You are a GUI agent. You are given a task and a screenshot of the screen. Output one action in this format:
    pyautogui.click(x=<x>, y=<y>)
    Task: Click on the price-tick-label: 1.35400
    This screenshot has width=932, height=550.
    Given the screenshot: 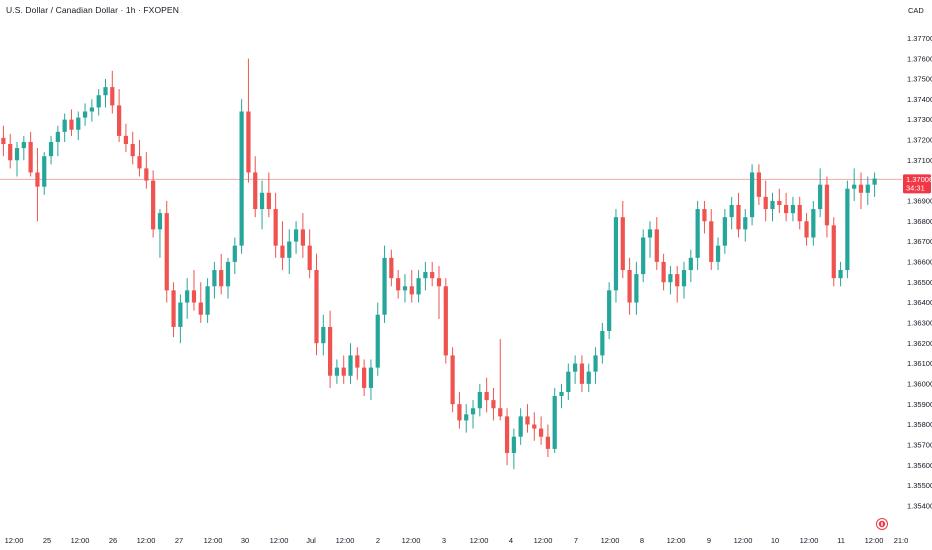 What is the action you would take?
    pyautogui.click(x=919, y=505)
    